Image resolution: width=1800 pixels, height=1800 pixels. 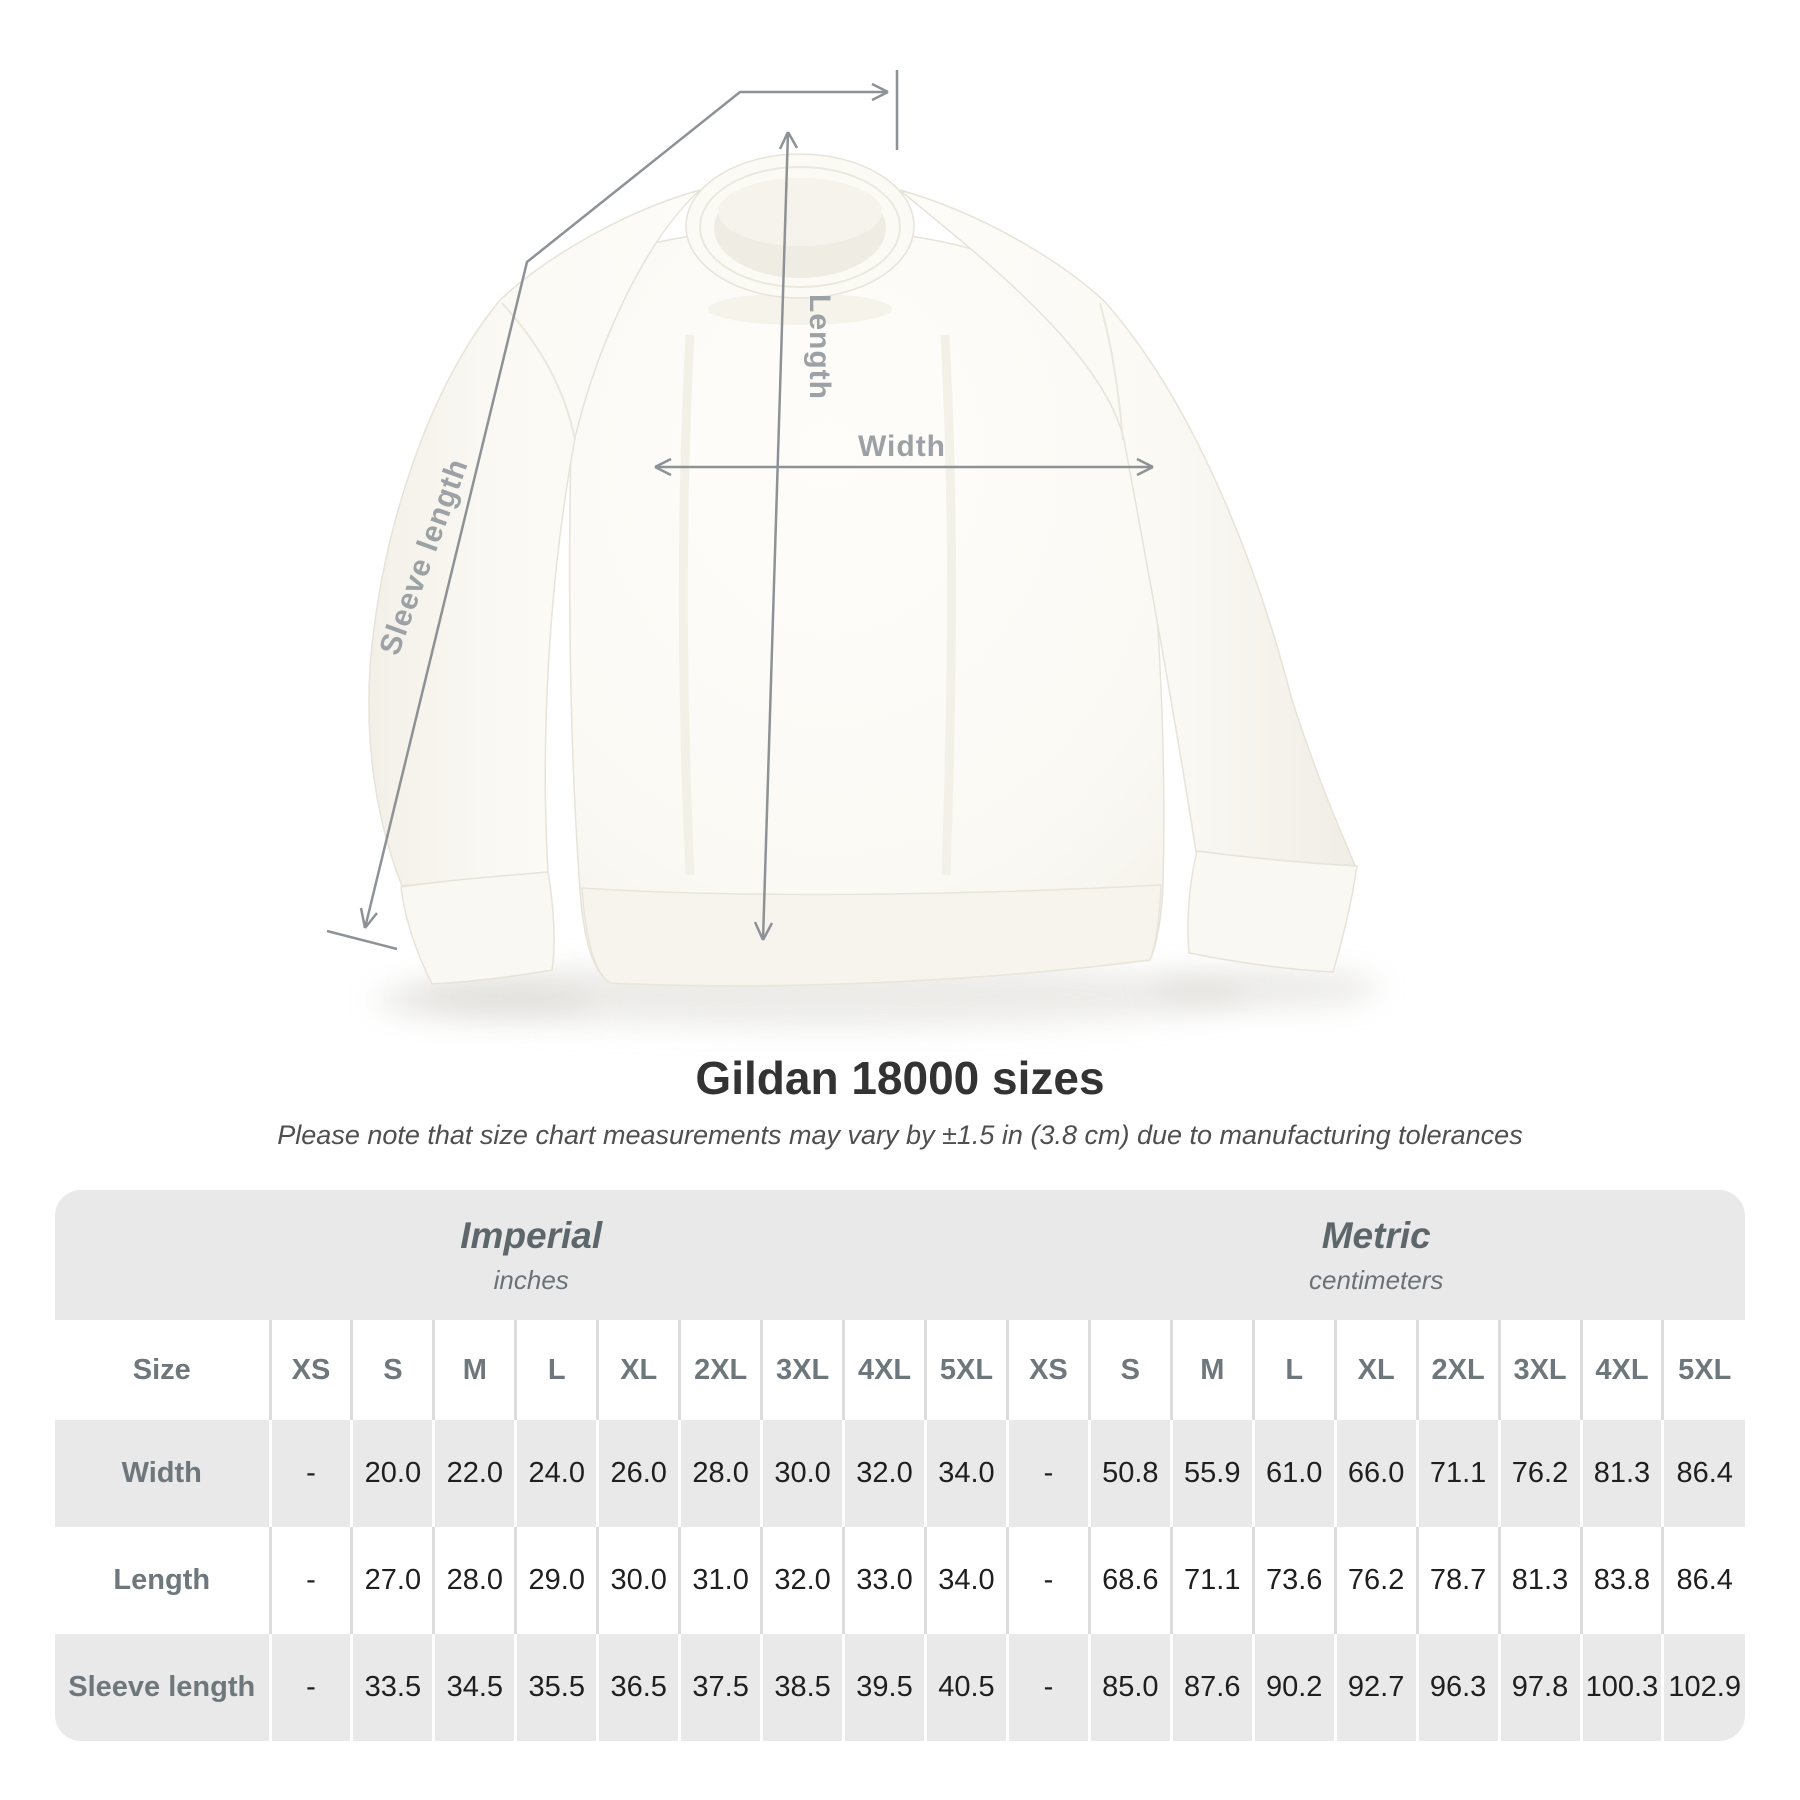 I want to click on value-cell: 55.9, so click(x=1211, y=1473).